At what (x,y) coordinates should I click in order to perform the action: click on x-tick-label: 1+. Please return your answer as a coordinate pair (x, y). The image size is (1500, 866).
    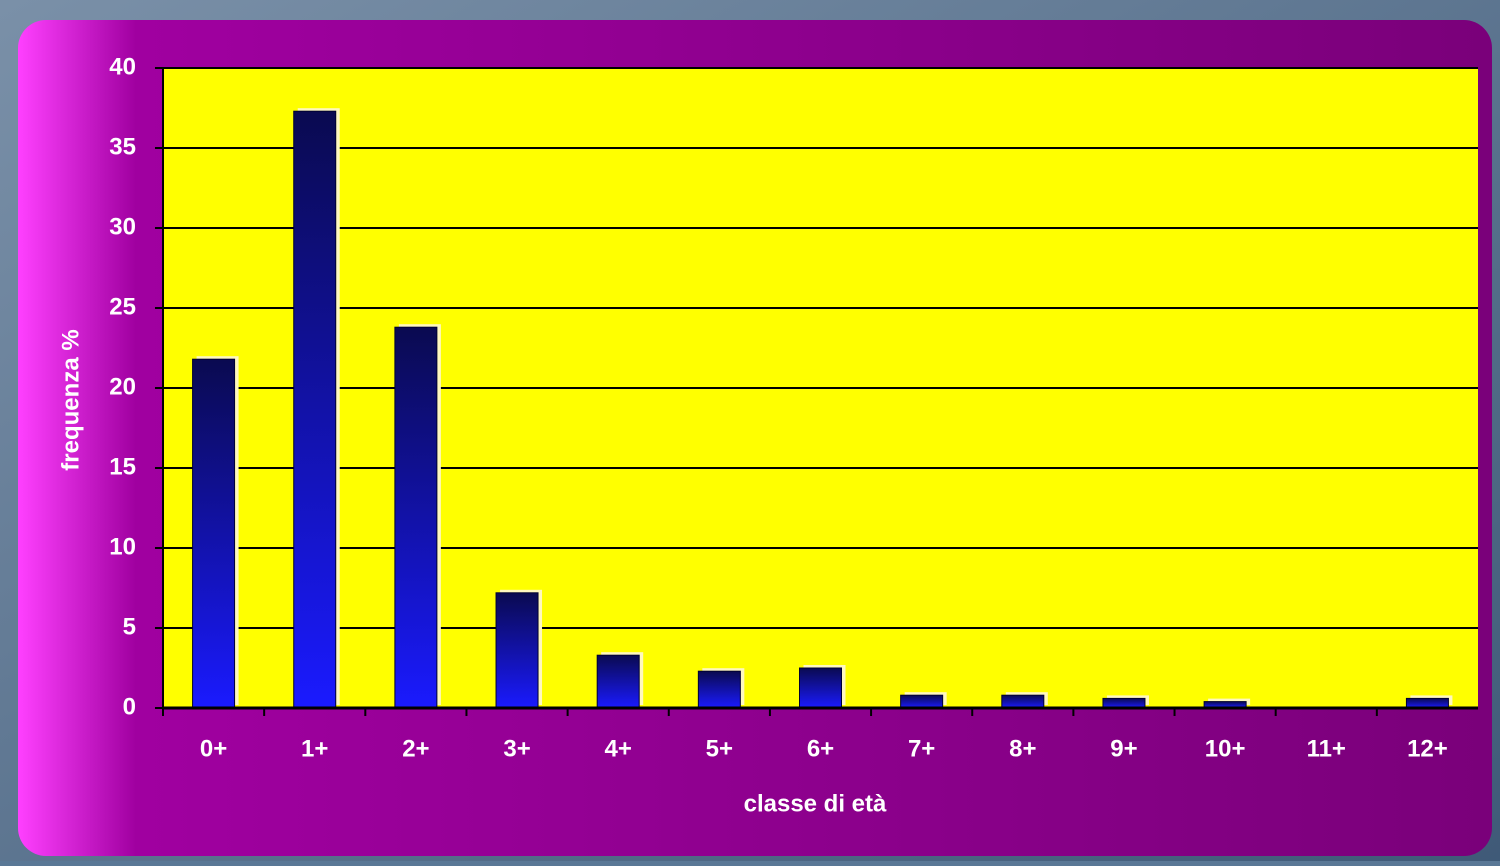
    Looking at the image, I should click on (314, 748).